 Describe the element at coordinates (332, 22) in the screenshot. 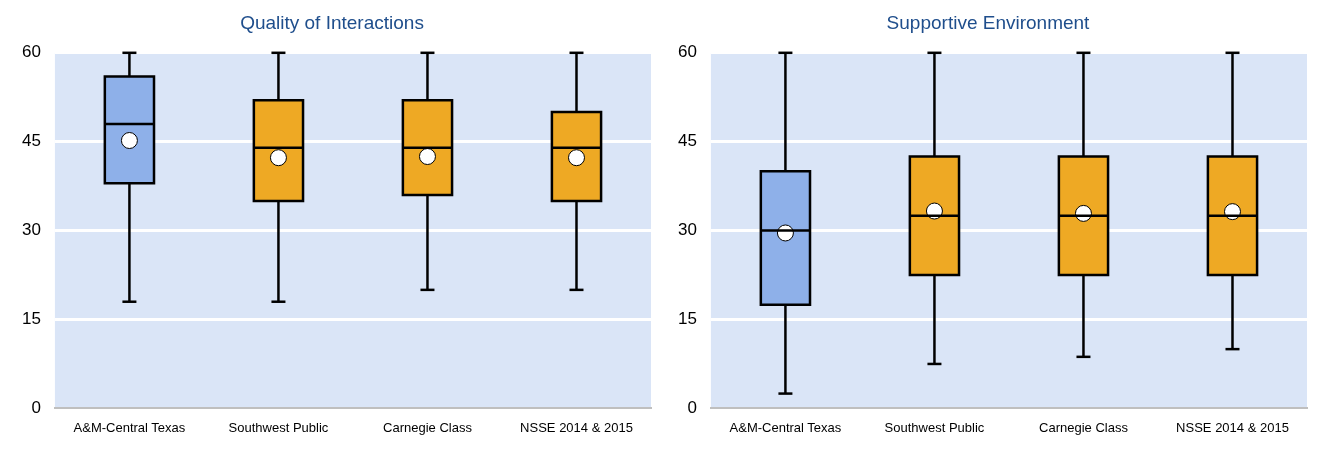

I see `chart-title: Quality of Interactions` at that location.